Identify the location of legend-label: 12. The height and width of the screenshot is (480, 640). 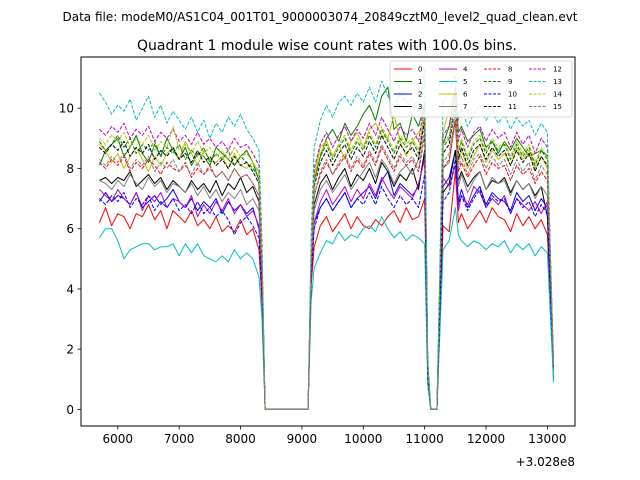
(557, 70).